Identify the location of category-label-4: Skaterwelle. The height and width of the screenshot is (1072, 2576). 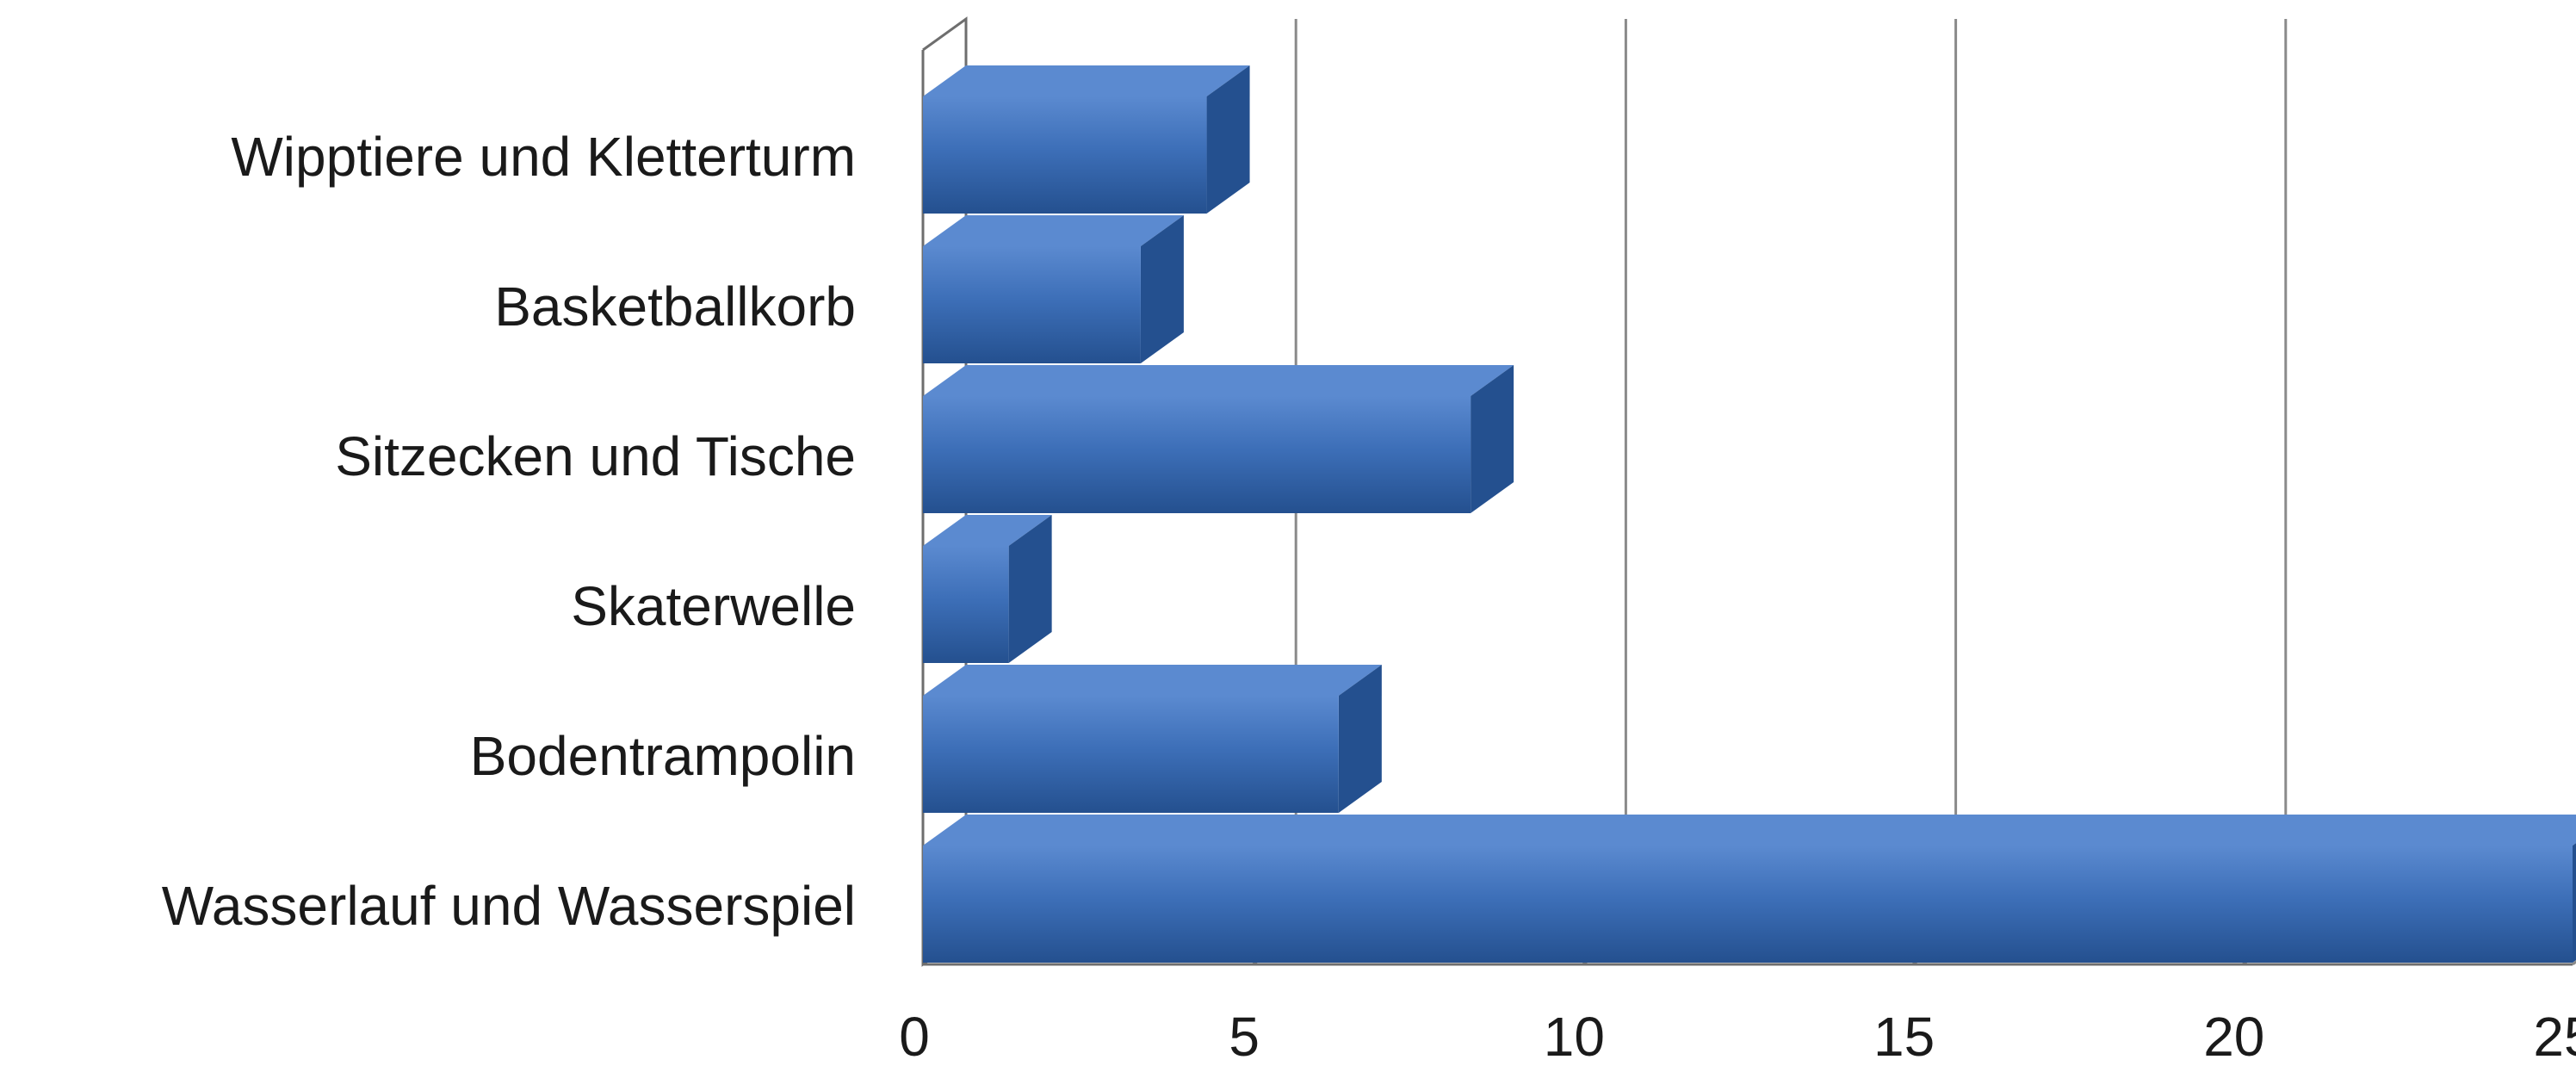
(713, 606).